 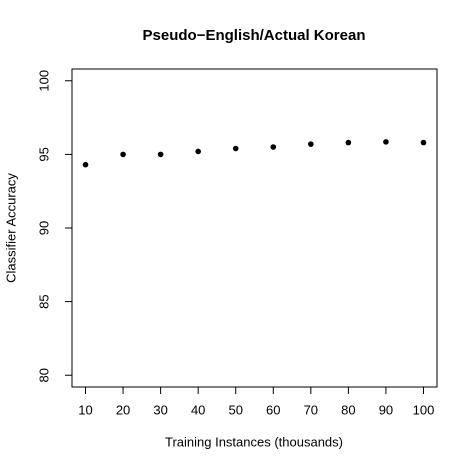 What do you see at coordinates (386, 409) in the screenshot?
I see `x-tick-label: 90` at bounding box center [386, 409].